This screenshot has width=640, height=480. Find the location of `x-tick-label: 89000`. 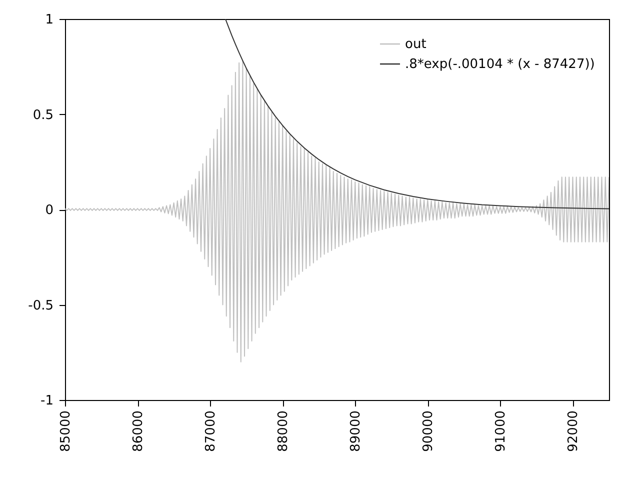

x-tick-label: 89000 is located at coordinates (356, 431).